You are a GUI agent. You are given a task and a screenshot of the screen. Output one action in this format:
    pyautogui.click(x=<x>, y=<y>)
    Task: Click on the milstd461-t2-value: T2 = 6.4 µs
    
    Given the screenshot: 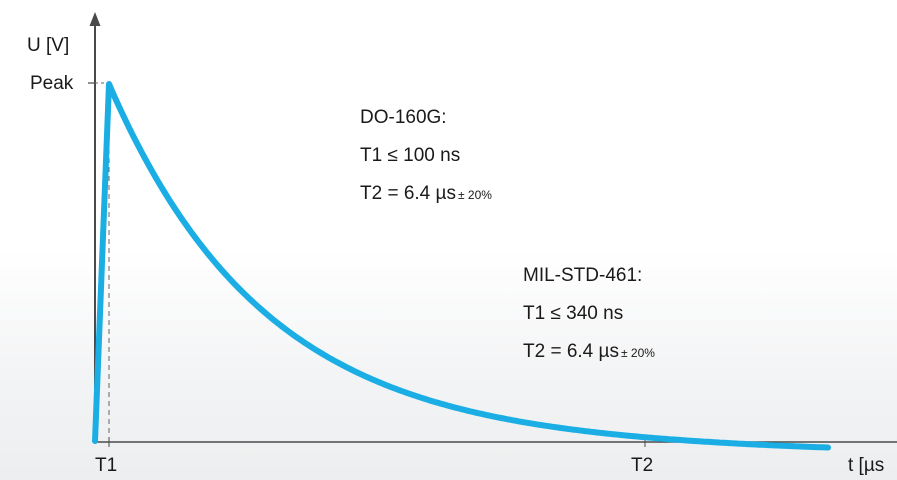 What is the action you would take?
    pyautogui.click(x=571, y=351)
    